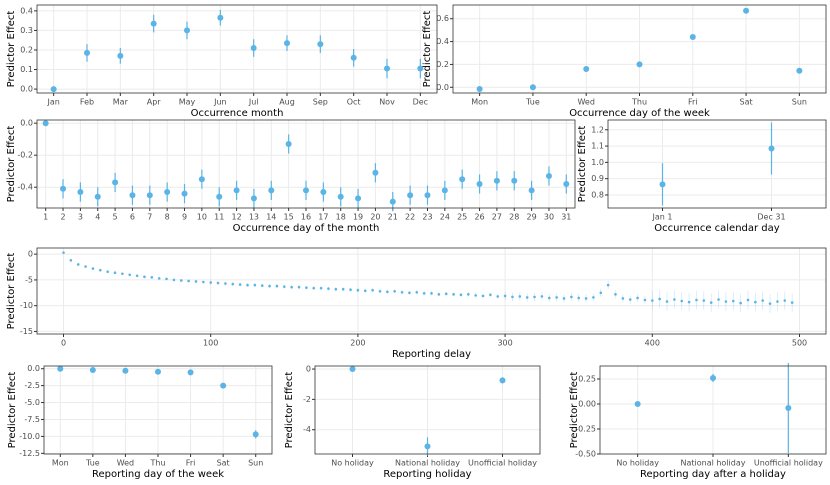 This screenshot has width=830, height=485. What do you see at coordinates (255, 463) in the screenshot?
I see `x-tick-label: Sun` at bounding box center [255, 463].